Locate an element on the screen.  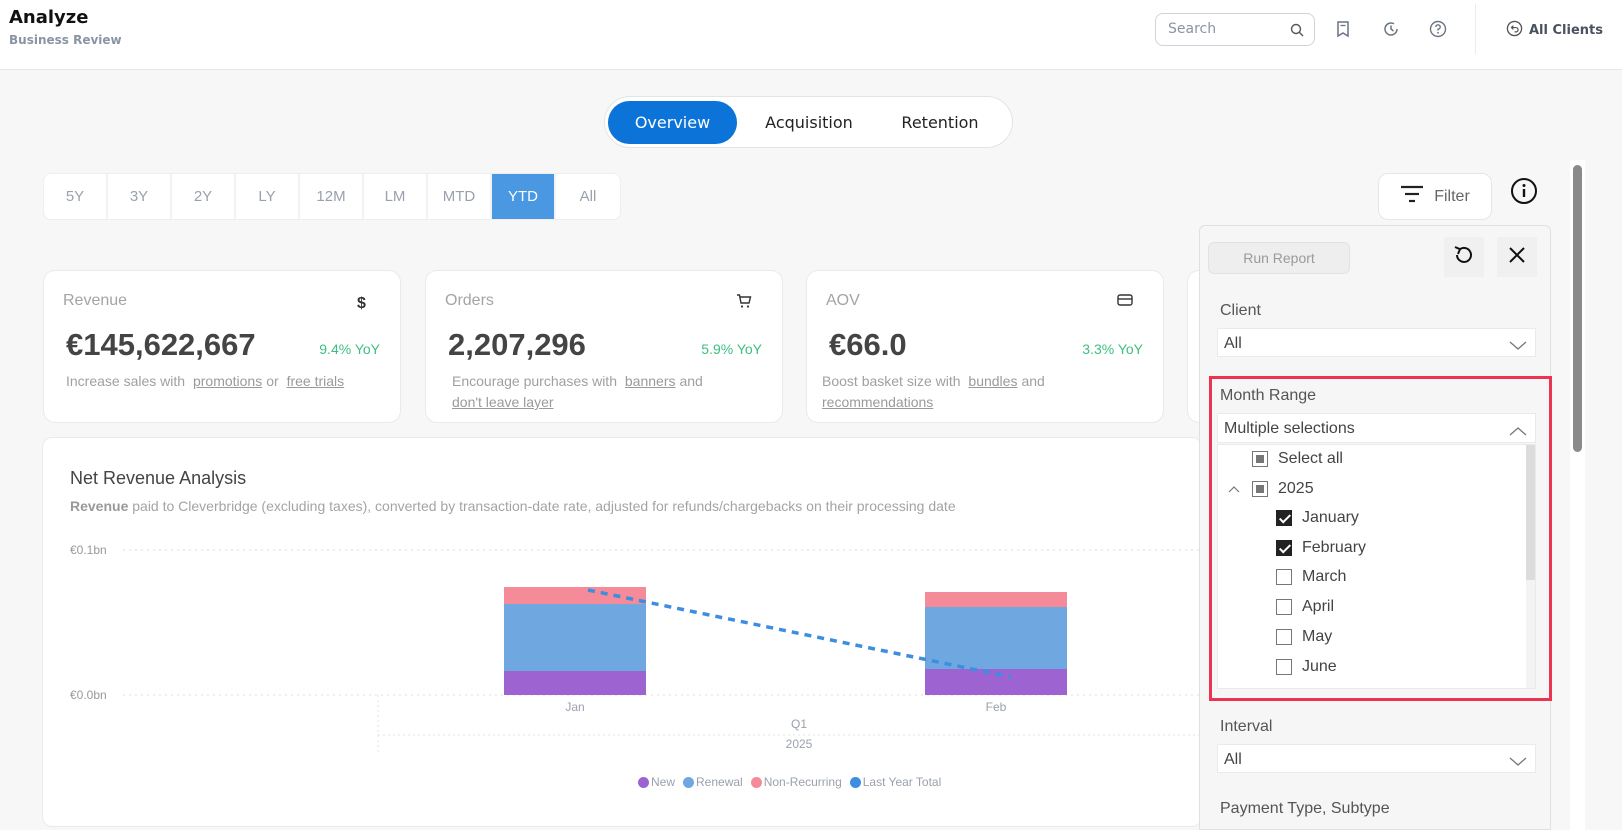
legend-label: Last Year Total is located at coordinates (902, 782).